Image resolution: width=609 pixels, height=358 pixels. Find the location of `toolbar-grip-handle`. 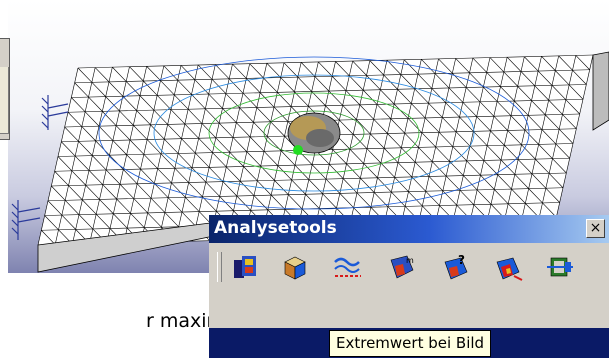

toolbar-grip-handle is located at coordinates (219, 267).